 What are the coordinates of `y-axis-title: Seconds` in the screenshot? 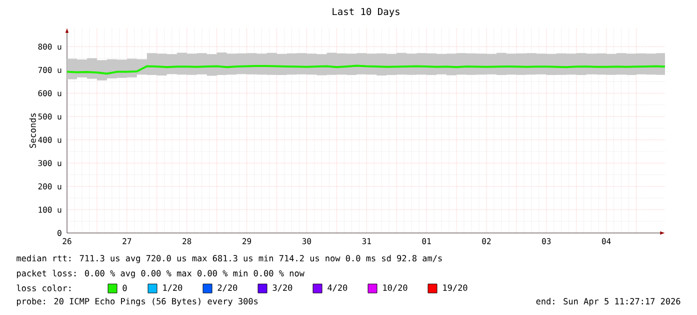 It's located at (32, 130).